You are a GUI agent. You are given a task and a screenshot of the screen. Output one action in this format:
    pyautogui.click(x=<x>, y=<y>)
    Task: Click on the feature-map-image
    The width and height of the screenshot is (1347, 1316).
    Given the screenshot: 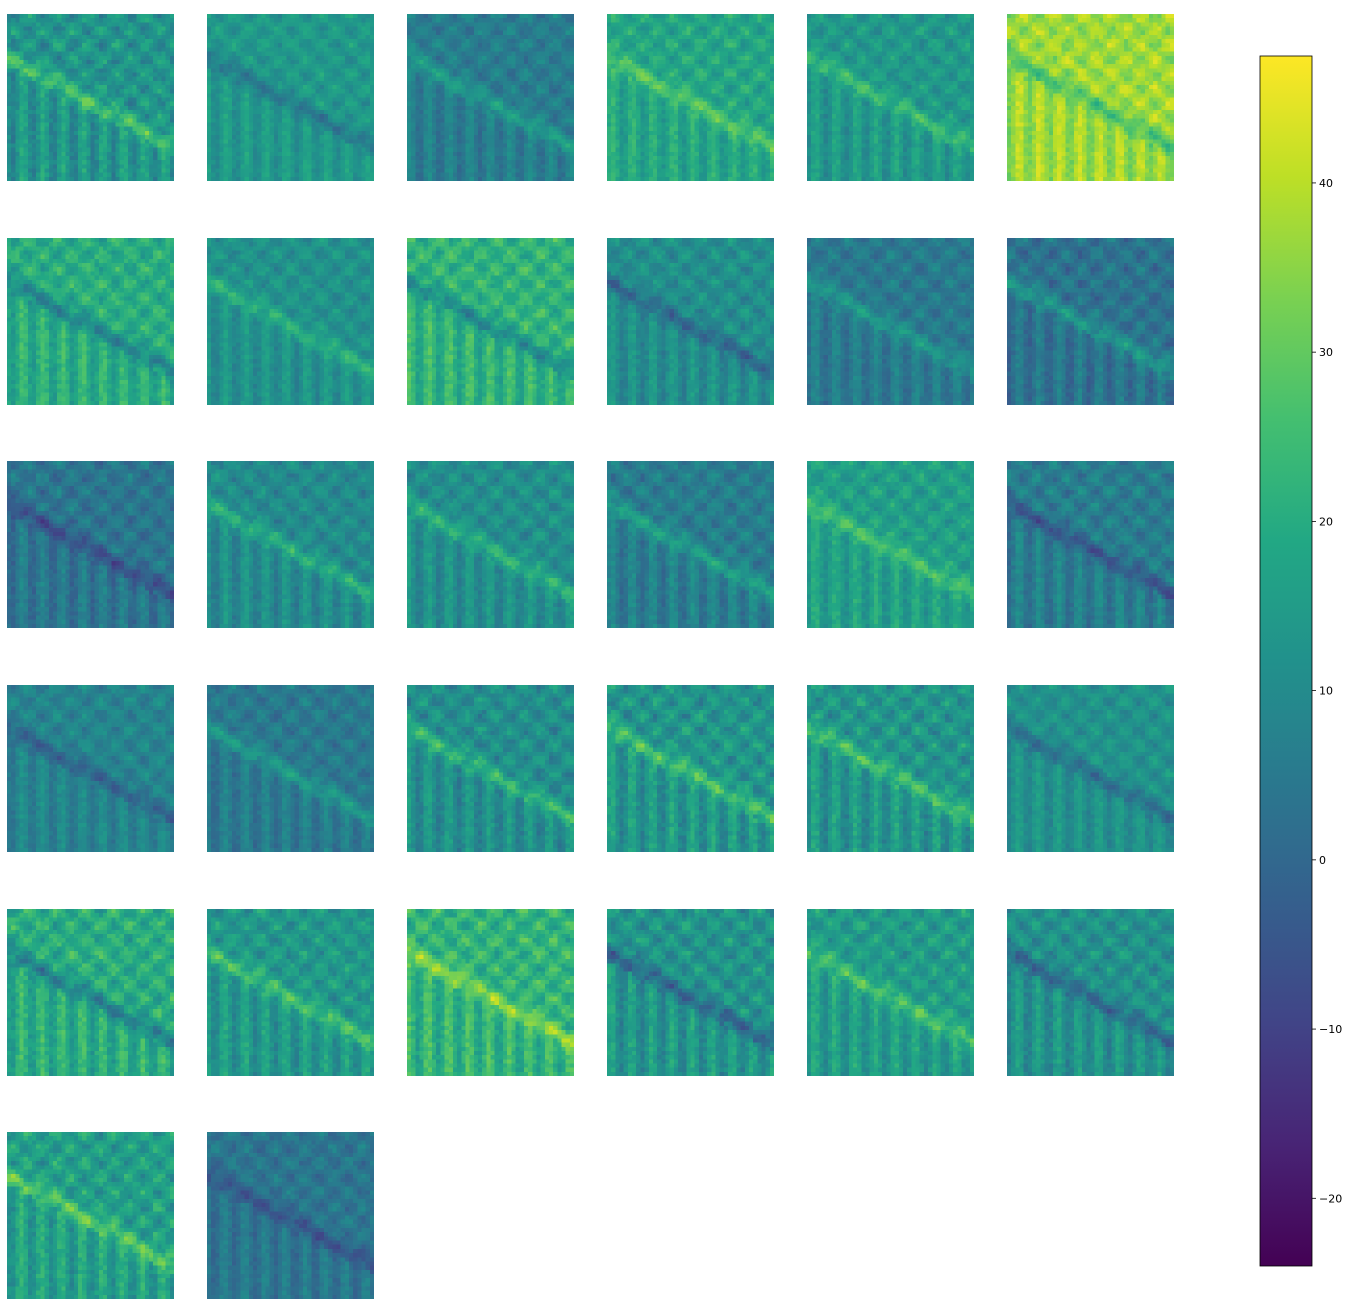 What is the action you would take?
    pyautogui.click(x=290, y=97)
    